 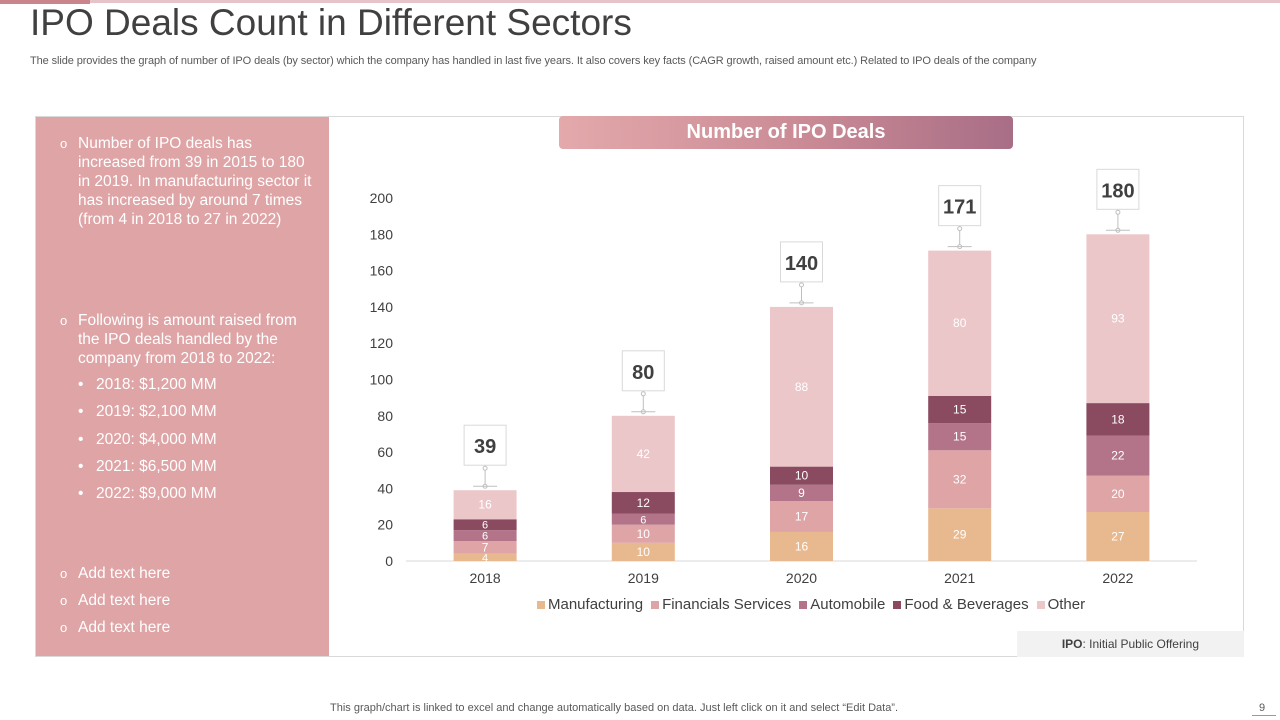 I want to click on y-tick-label: 80, so click(x=385, y=416).